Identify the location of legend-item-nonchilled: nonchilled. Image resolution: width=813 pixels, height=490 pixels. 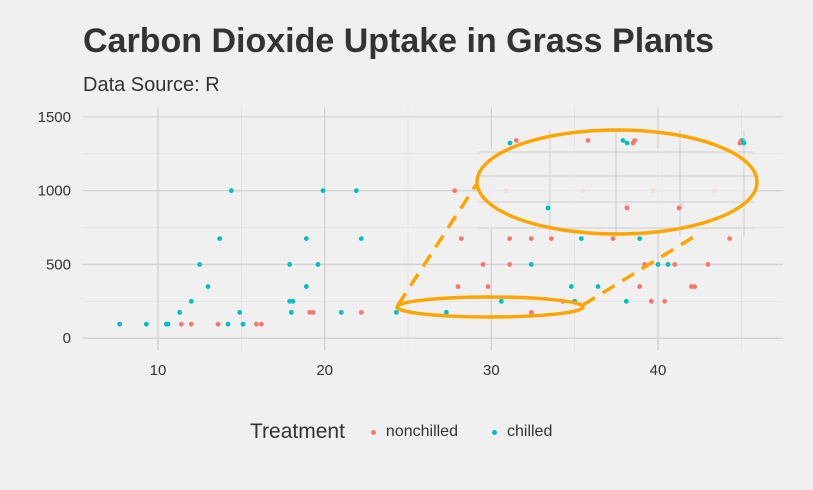
(410, 432).